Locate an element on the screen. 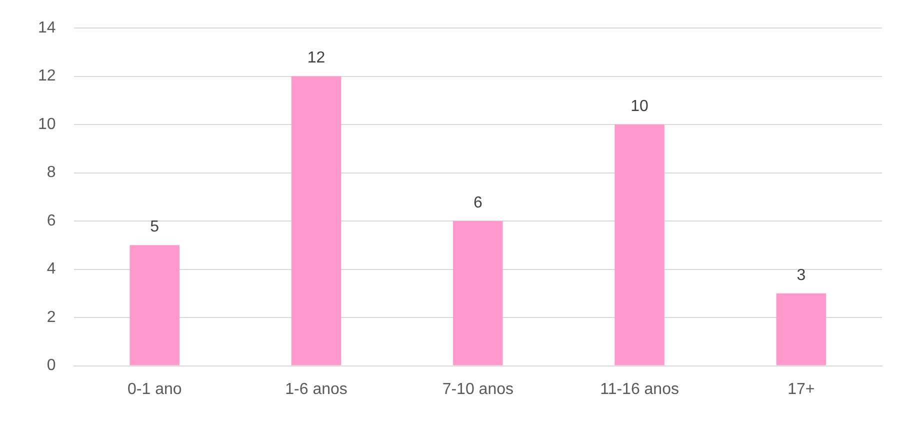  y-tick-label: 0 is located at coordinates (51, 365).